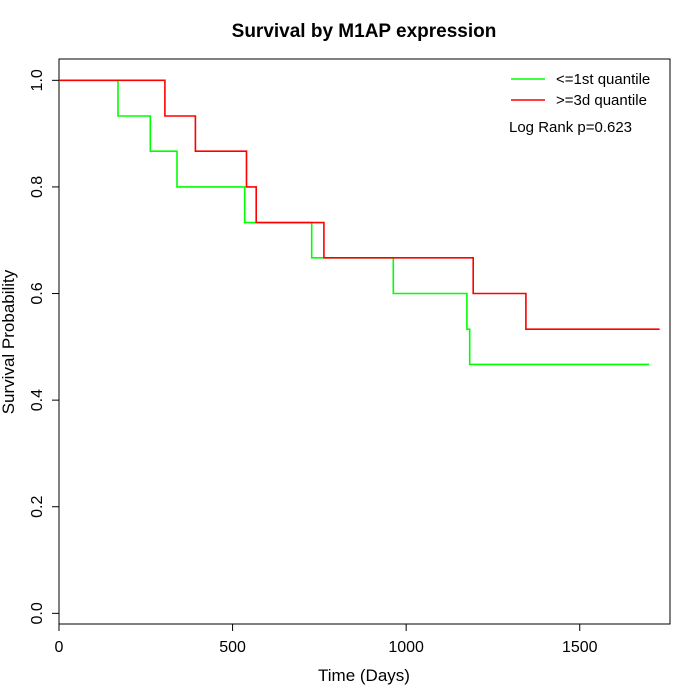 Image resolution: width=700 pixels, height=700 pixels. What do you see at coordinates (9, 341) in the screenshot?
I see `y-axis-label: Survival Probability` at bounding box center [9, 341].